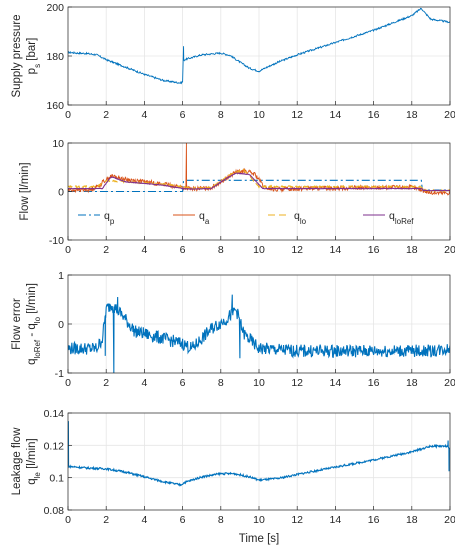 This screenshot has width=455, height=550. Describe the element at coordinates (54, 446) in the screenshot. I see `y-tick-label: 0.12` at that location.